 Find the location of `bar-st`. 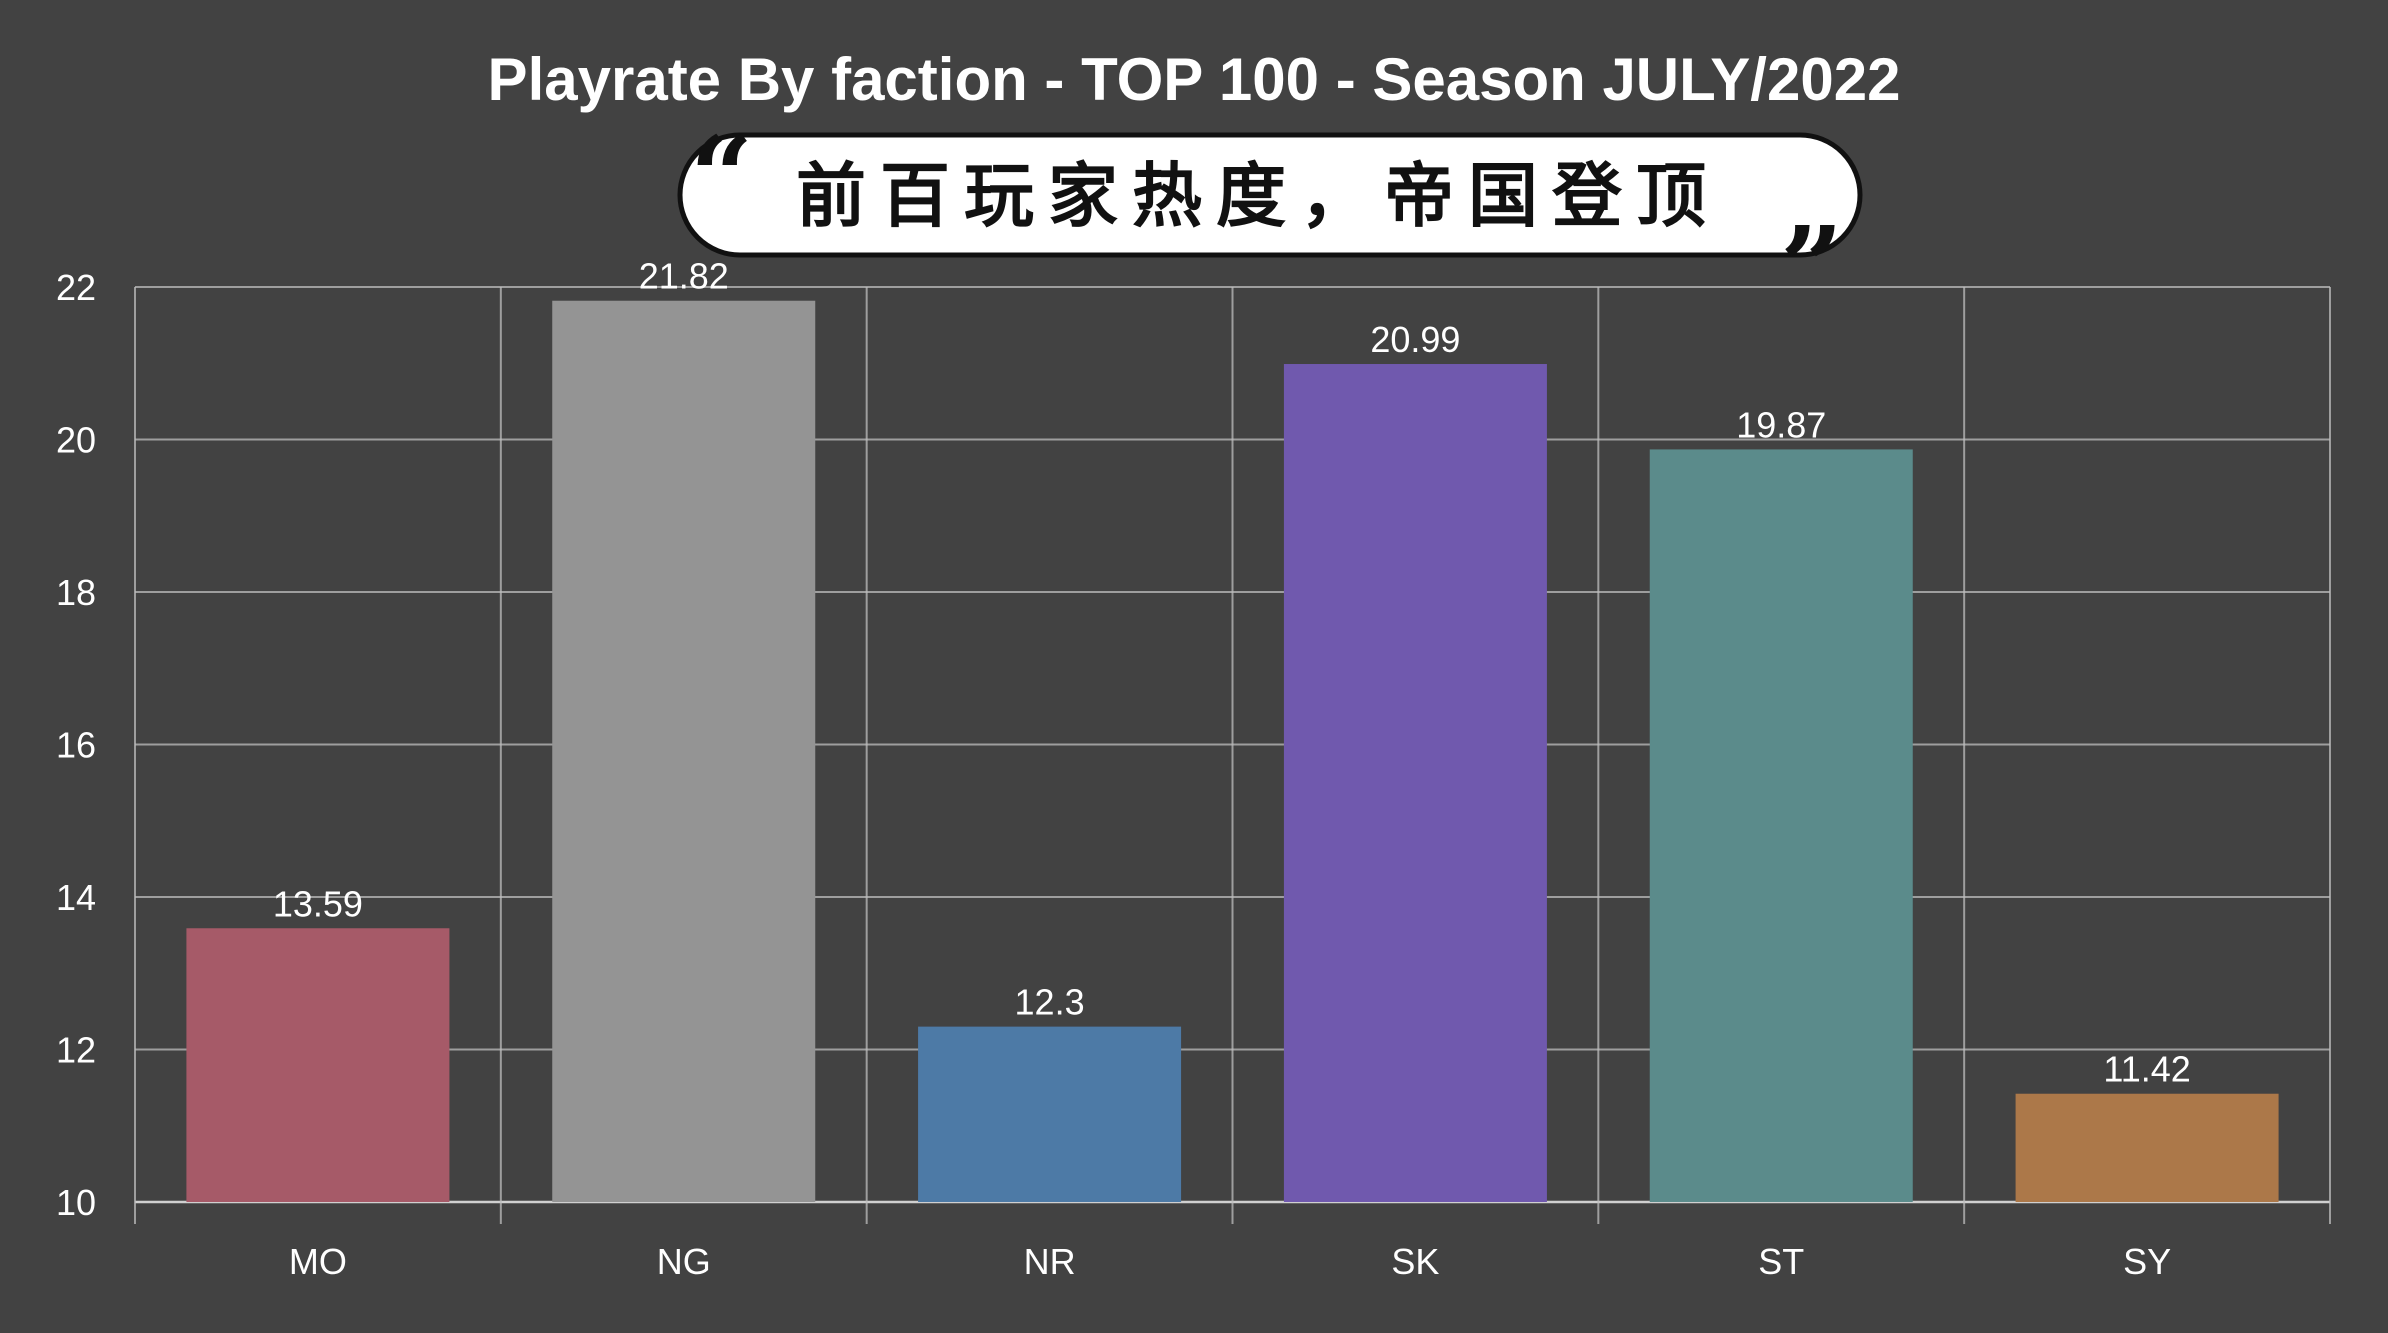

bar-st is located at coordinates (1781, 826).